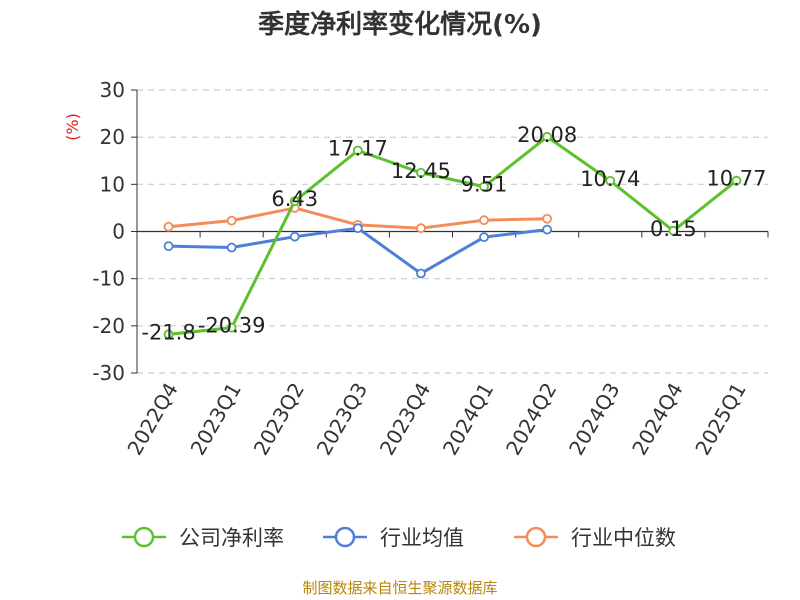 The width and height of the screenshot is (800, 600). I want to click on data-label: 17.17, so click(358, 149).